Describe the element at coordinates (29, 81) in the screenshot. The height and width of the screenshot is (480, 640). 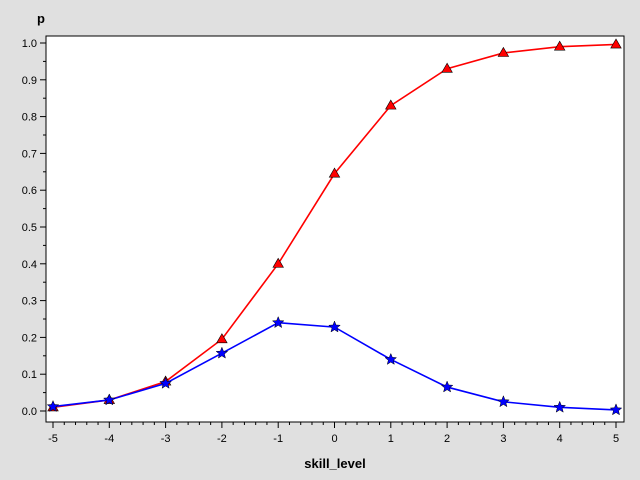
I see `y-tick-label: 0.9` at that location.